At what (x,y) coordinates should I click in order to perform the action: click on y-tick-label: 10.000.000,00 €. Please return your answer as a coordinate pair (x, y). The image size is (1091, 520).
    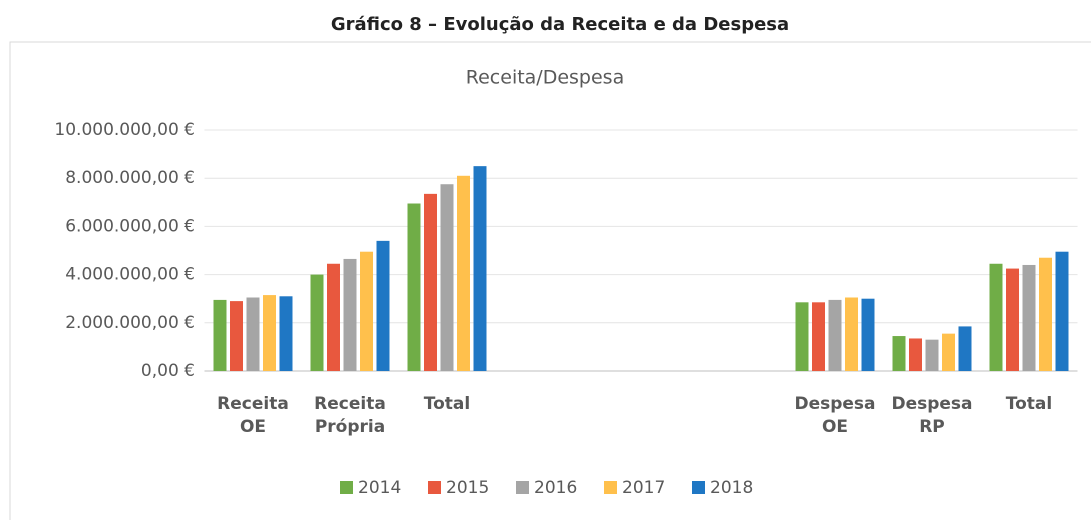
    Looking at the image, I should click on (124, 130).